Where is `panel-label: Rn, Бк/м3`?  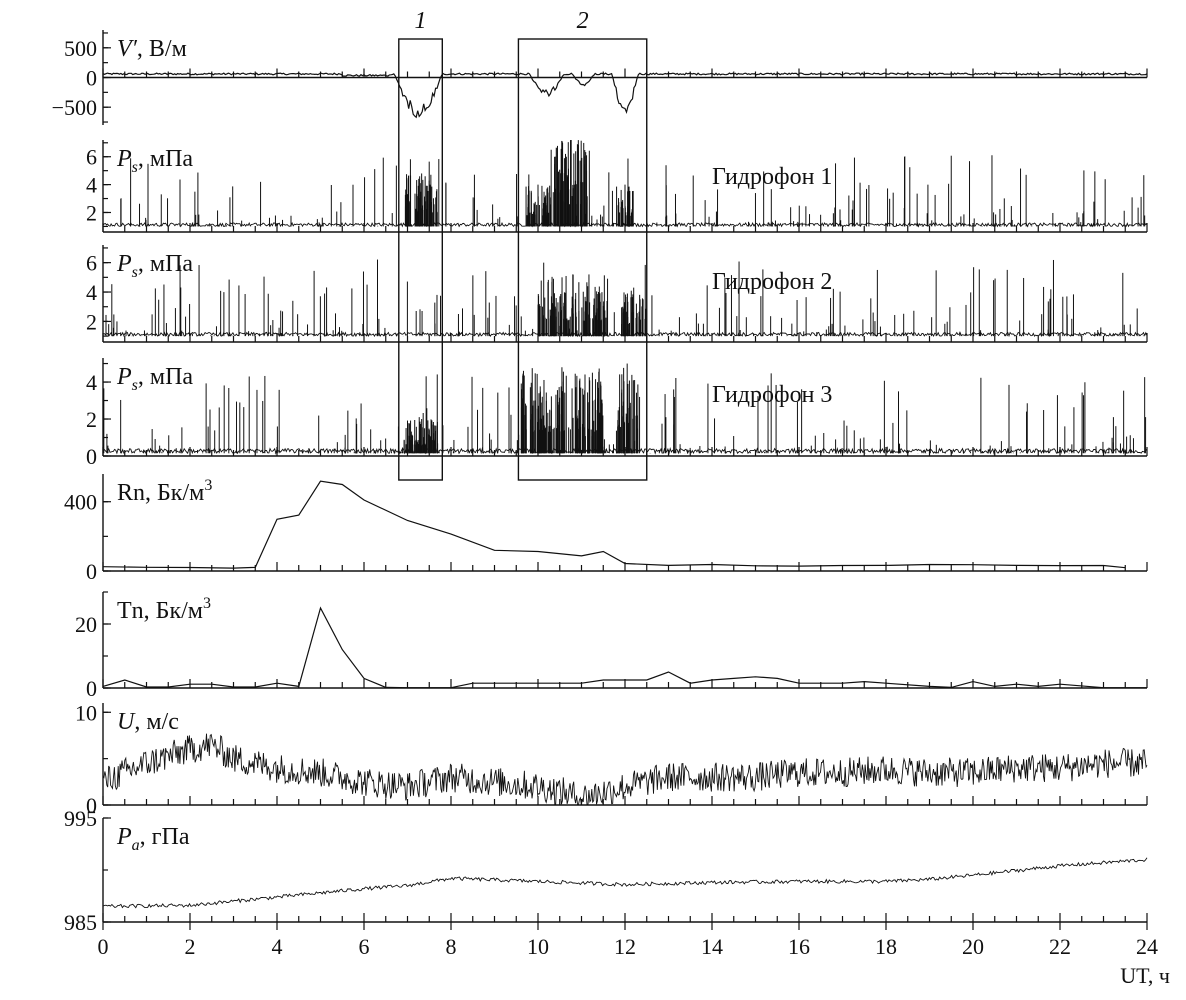 panel-label: Rn, Бк/м3 is located at coordinates (164, 491).